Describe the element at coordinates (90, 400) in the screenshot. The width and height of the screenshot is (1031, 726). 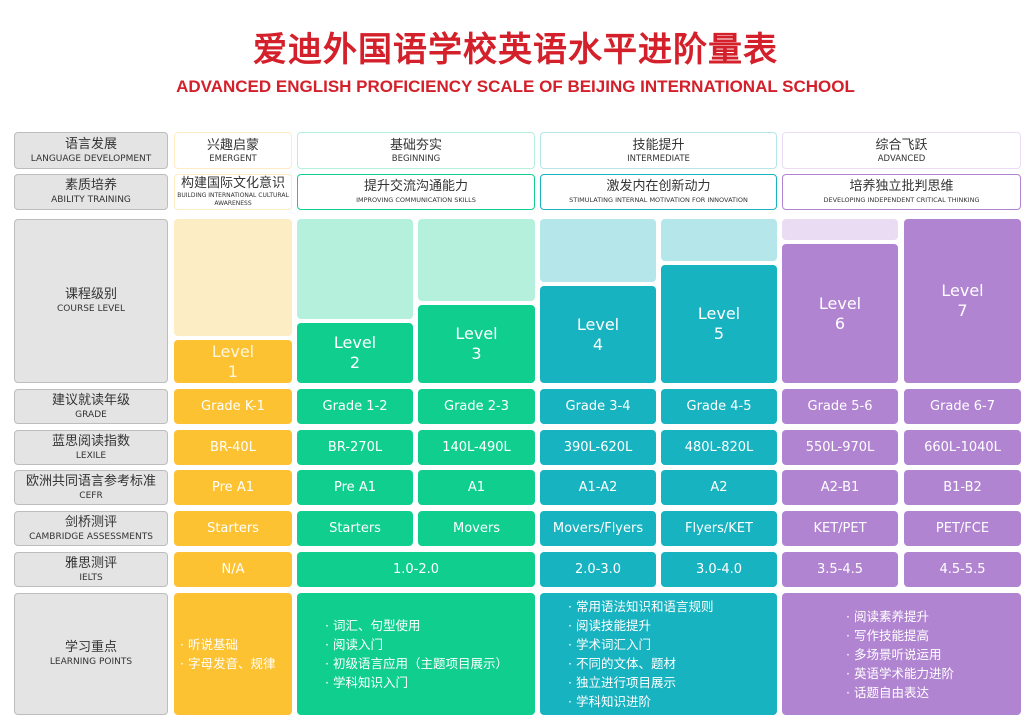
I see `row-label-zh: 建议就读年级` at that location.